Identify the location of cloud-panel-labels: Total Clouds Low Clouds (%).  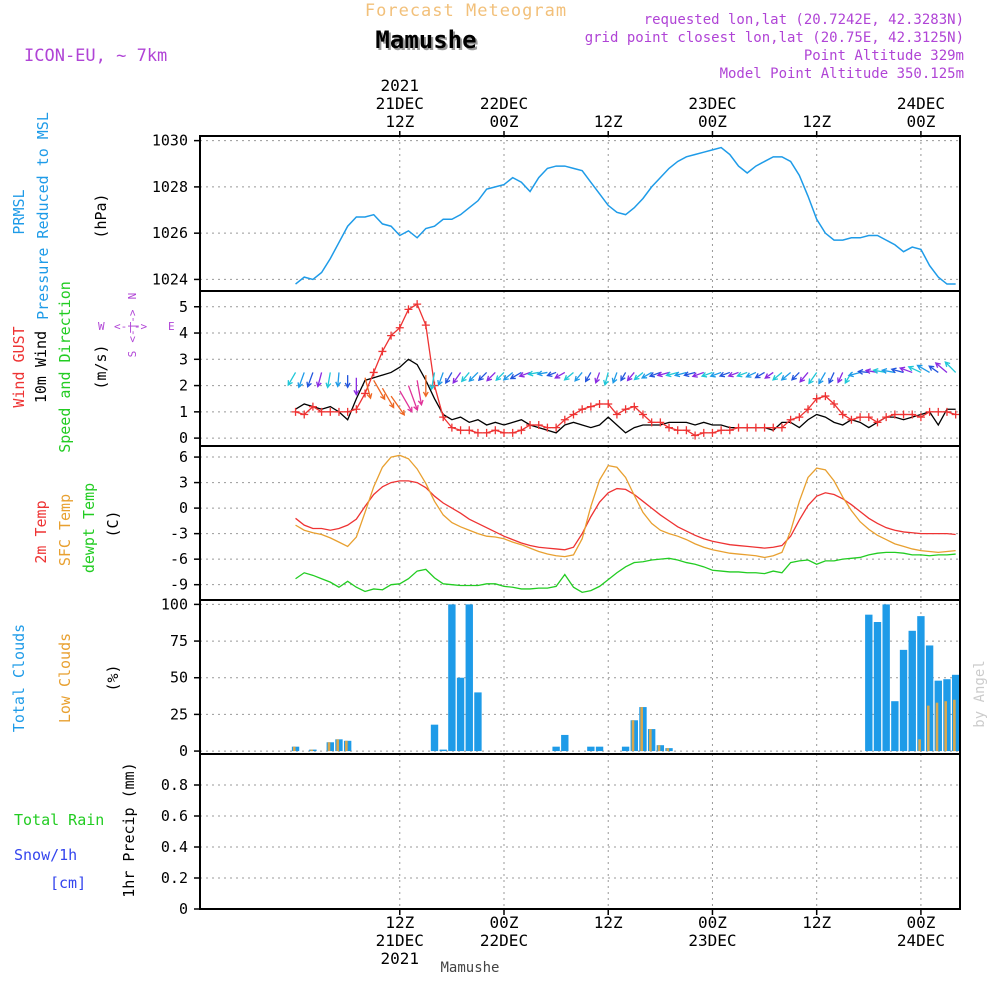
(66, 678).